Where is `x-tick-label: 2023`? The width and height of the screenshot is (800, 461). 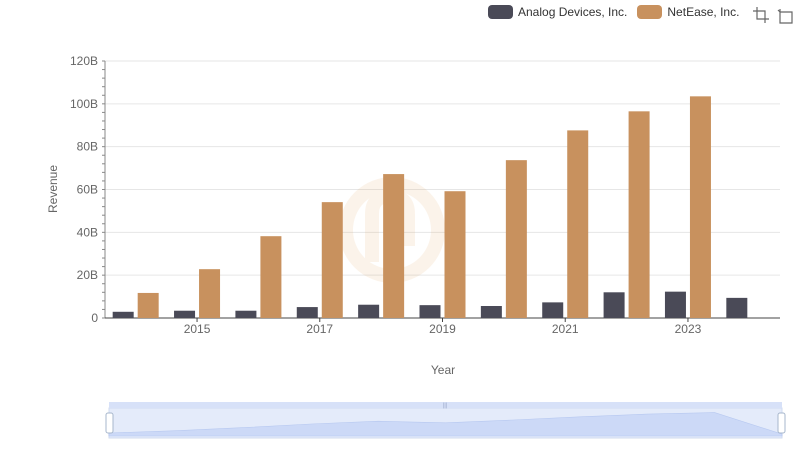
x-tick-label: 2023 is located at coordinates (688, 329).